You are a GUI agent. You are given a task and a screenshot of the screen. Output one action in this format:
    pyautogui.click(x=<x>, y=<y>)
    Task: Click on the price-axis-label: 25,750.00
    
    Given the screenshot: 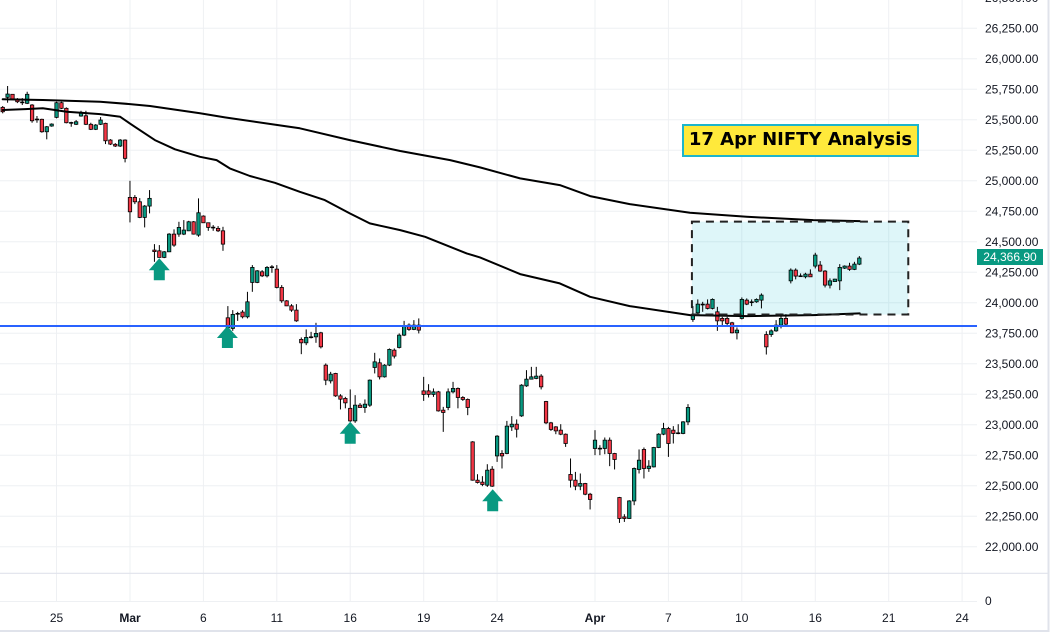 What is the action you would take?
    pyautogui.click(x=1012, y=89)
    